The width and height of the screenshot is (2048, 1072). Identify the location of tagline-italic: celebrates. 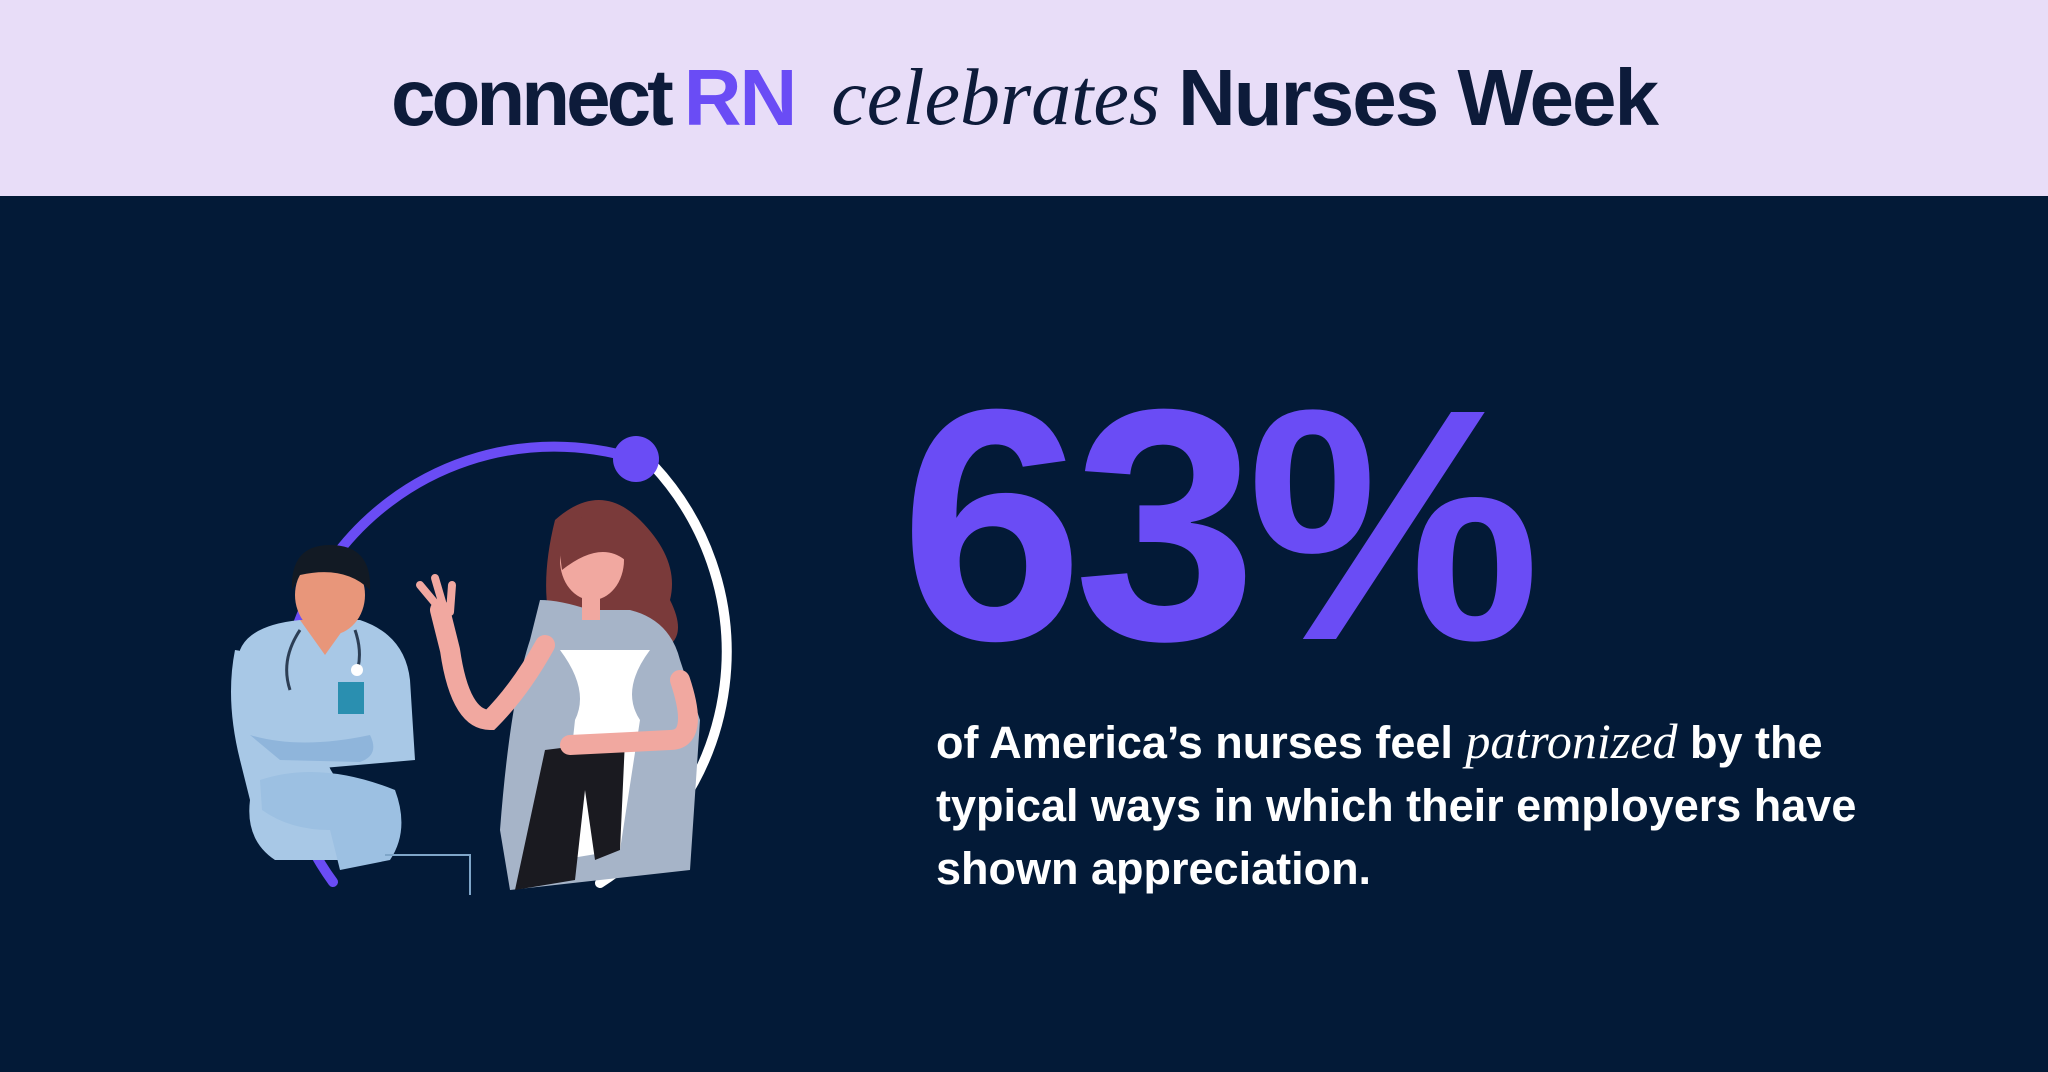
(995, 97).